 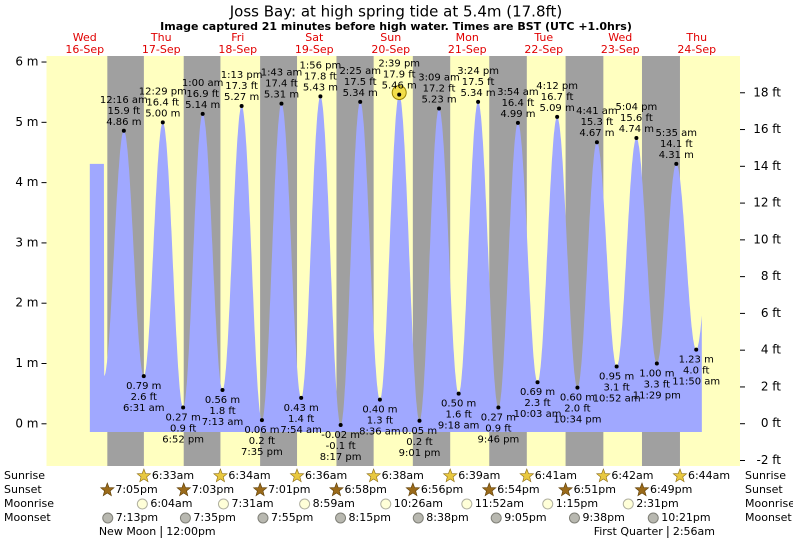 What do you see at coordinates (314, 49) in the screenshot?
I see `day-date: 19-Sep` at bounding box center [314, 49].